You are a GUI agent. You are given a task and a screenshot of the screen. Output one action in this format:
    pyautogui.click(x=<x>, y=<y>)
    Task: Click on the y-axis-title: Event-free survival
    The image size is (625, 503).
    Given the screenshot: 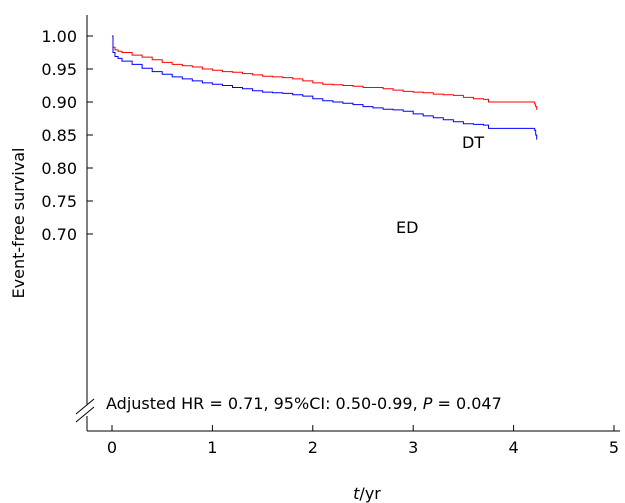 What is the action you would take?
    pyautogui.click(x=18, y=223)
    